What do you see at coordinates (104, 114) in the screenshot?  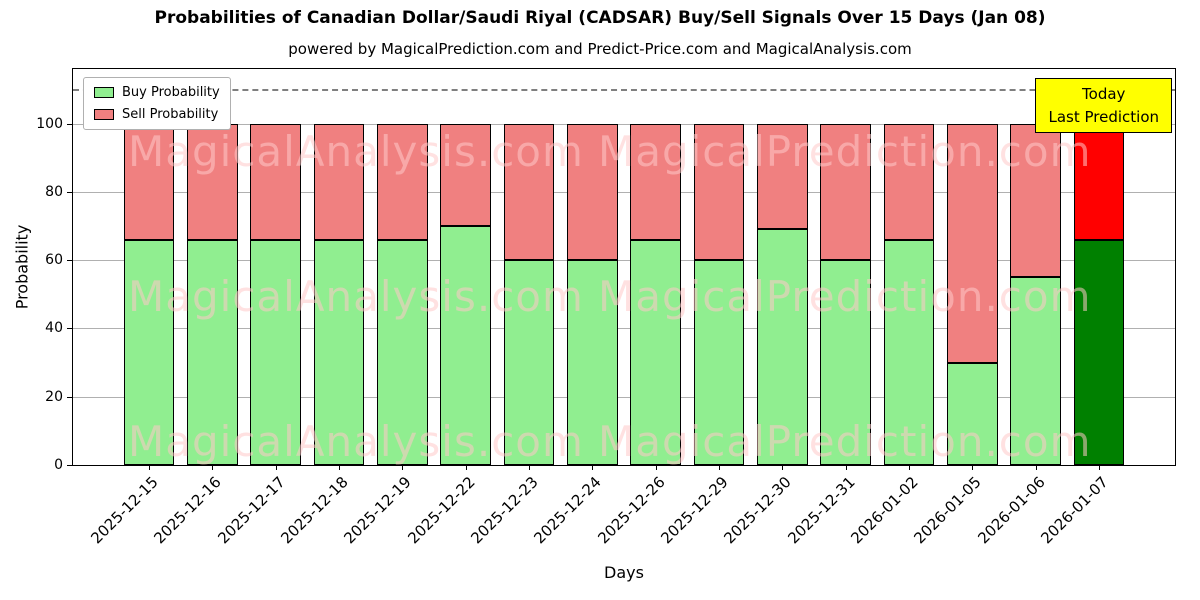 I see `legend-swatch-sell` at bounding box center [104, 114].